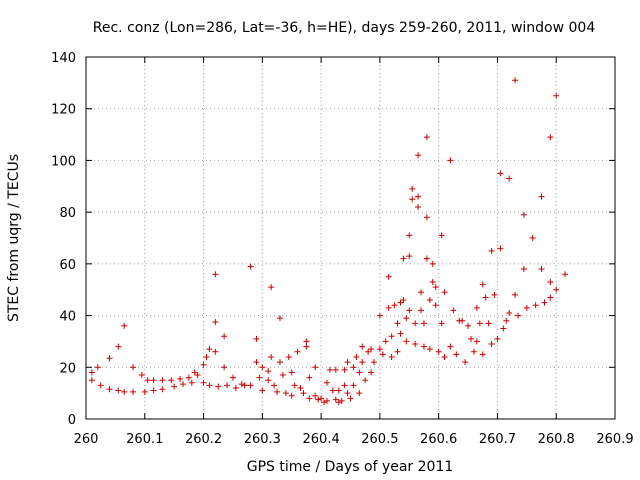  I want to click on x-tick-label: 260.2, so click(203, 439).